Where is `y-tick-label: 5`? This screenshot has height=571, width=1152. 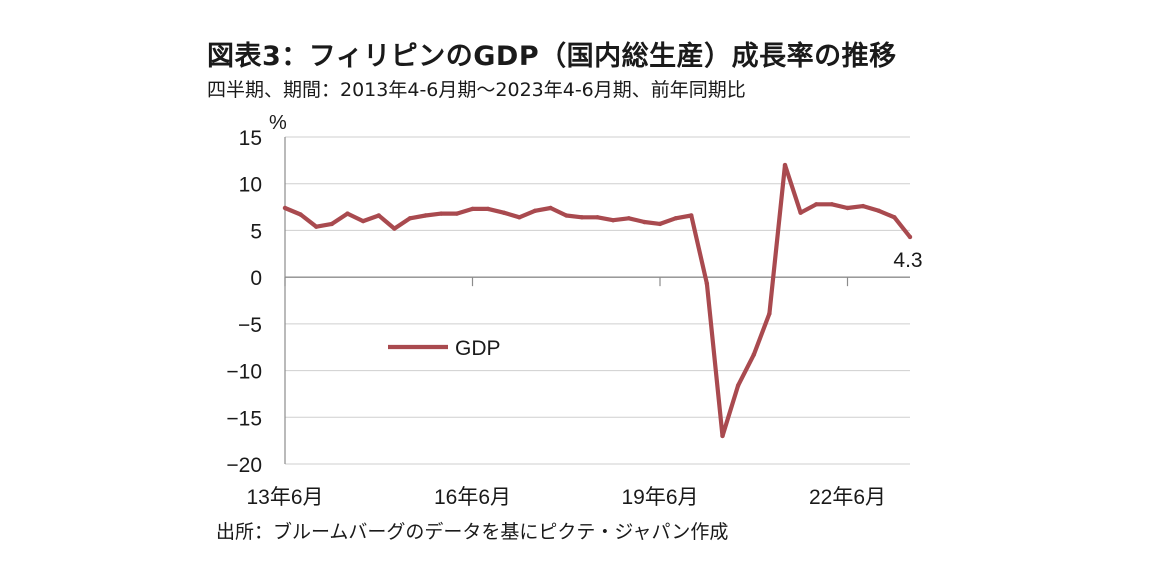 y-tick-label: 5 is located at coordinates (256, 231).